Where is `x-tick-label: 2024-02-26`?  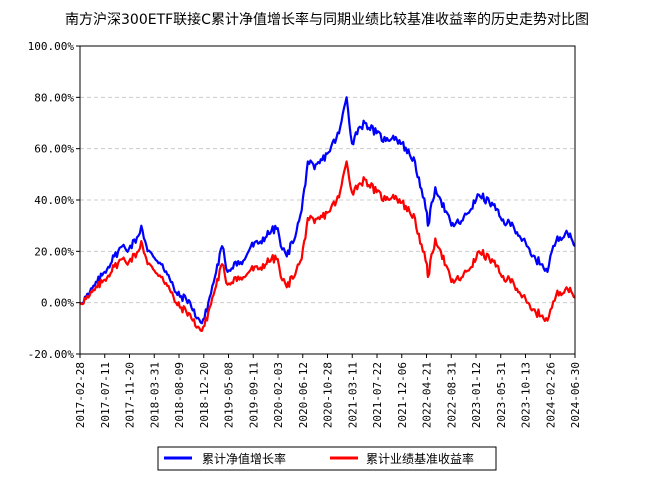
x-tick-label: 2024-02-26 is located at coordinates (550, 395).